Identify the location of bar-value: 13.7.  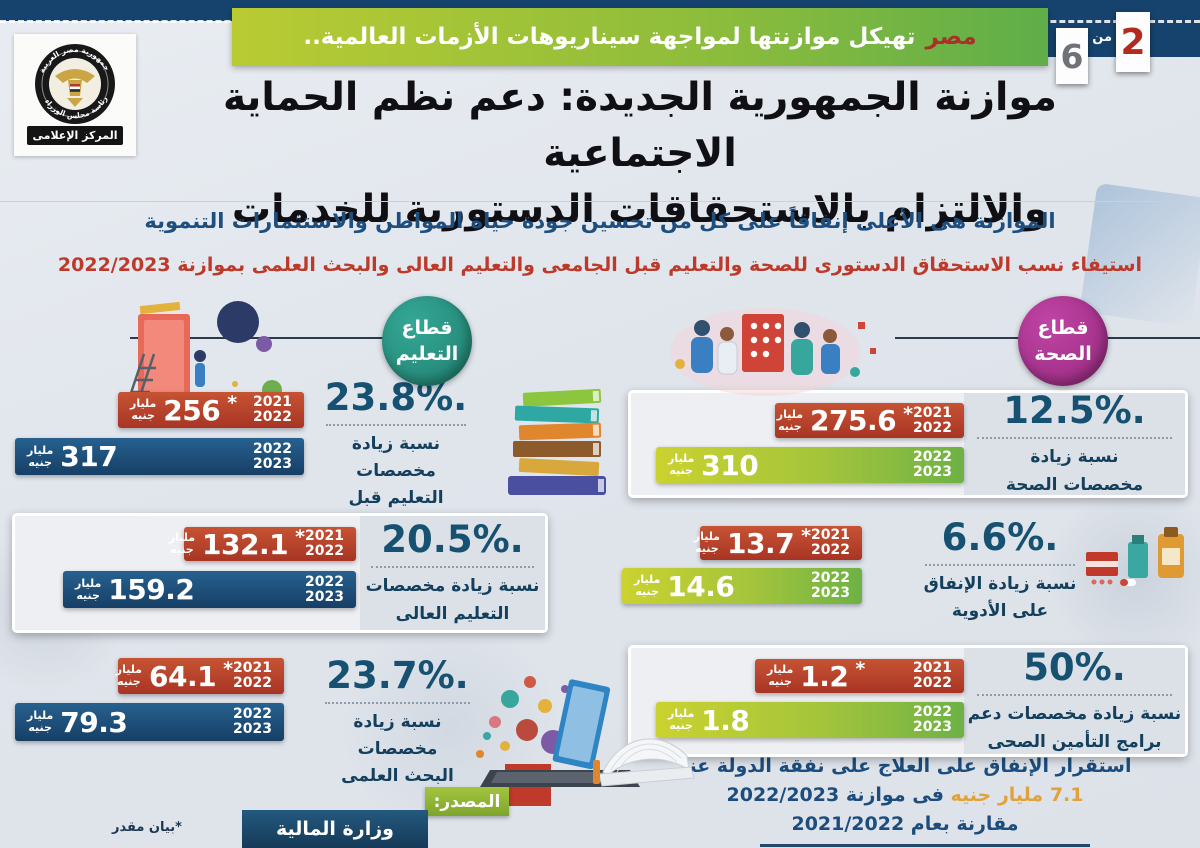
(761, 543).